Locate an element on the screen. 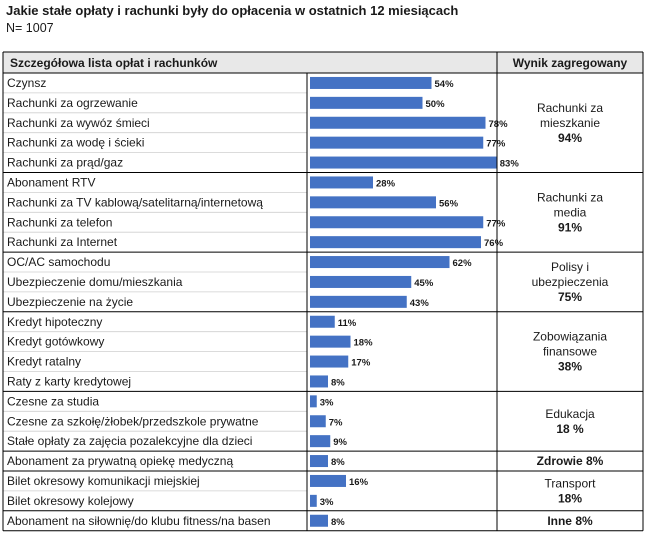  aggregate-label: Edukacja is located at coordinates (570, 414).